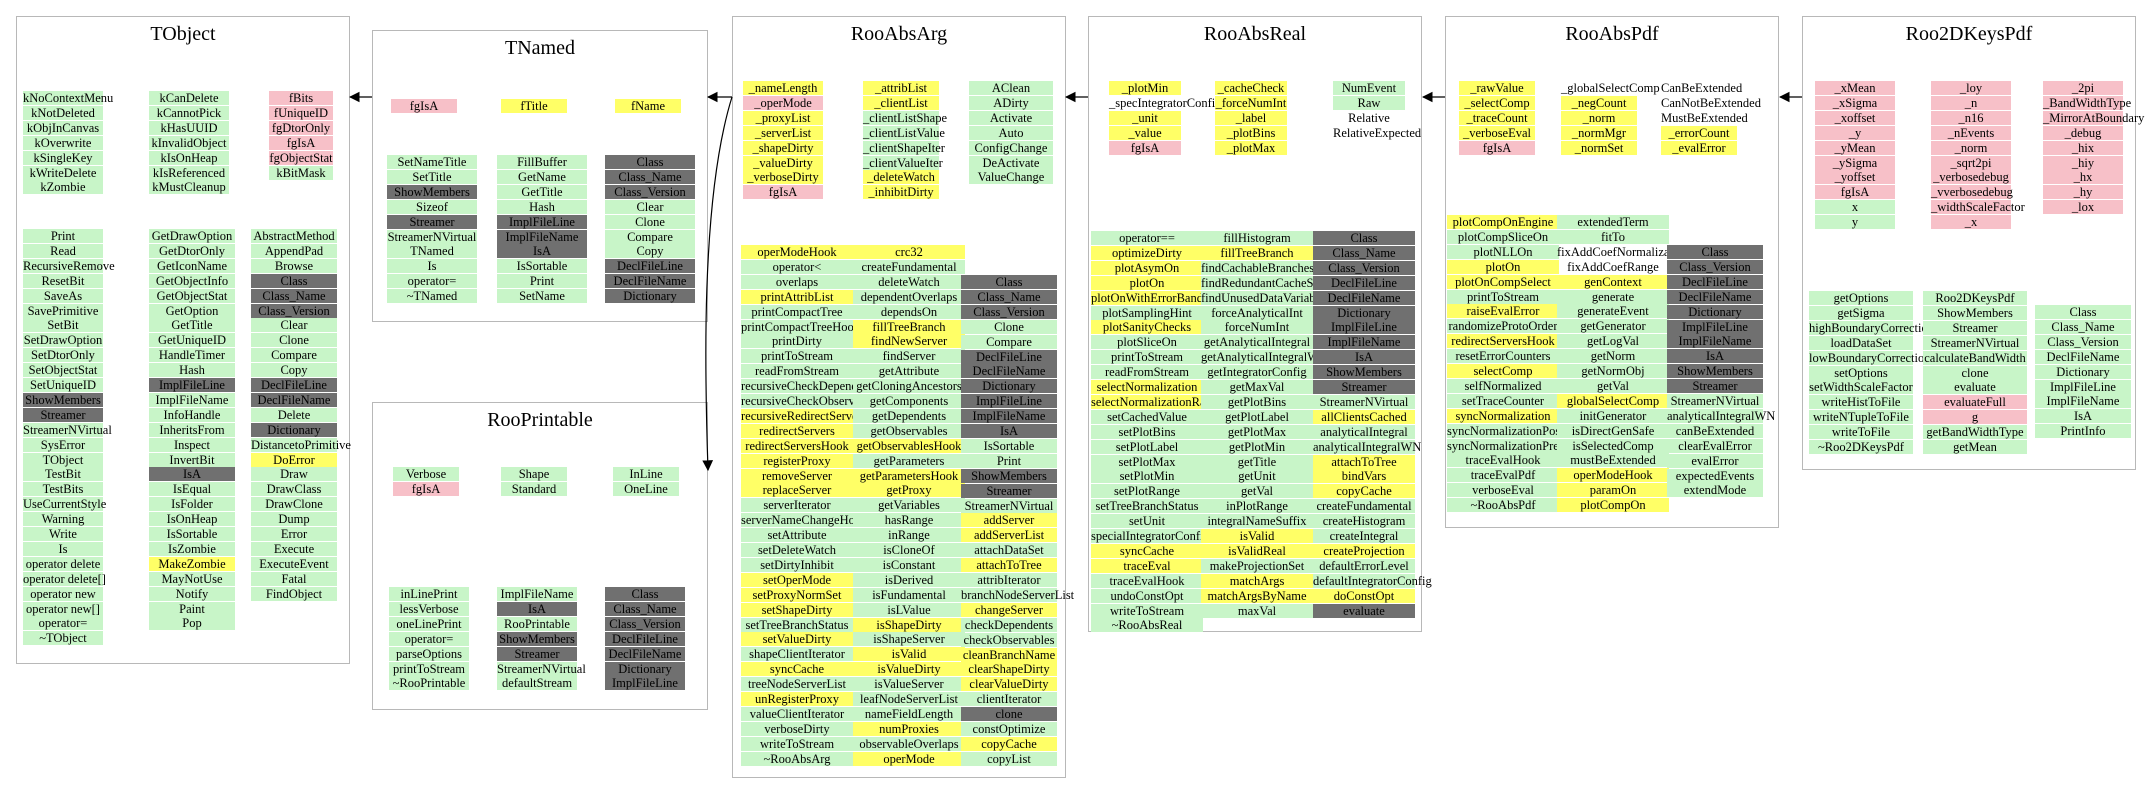 Image resolution: width=2152 pixels, height=804 pixels. I want to click on member-item: isDirectGenSafe, so click(1613, 430).